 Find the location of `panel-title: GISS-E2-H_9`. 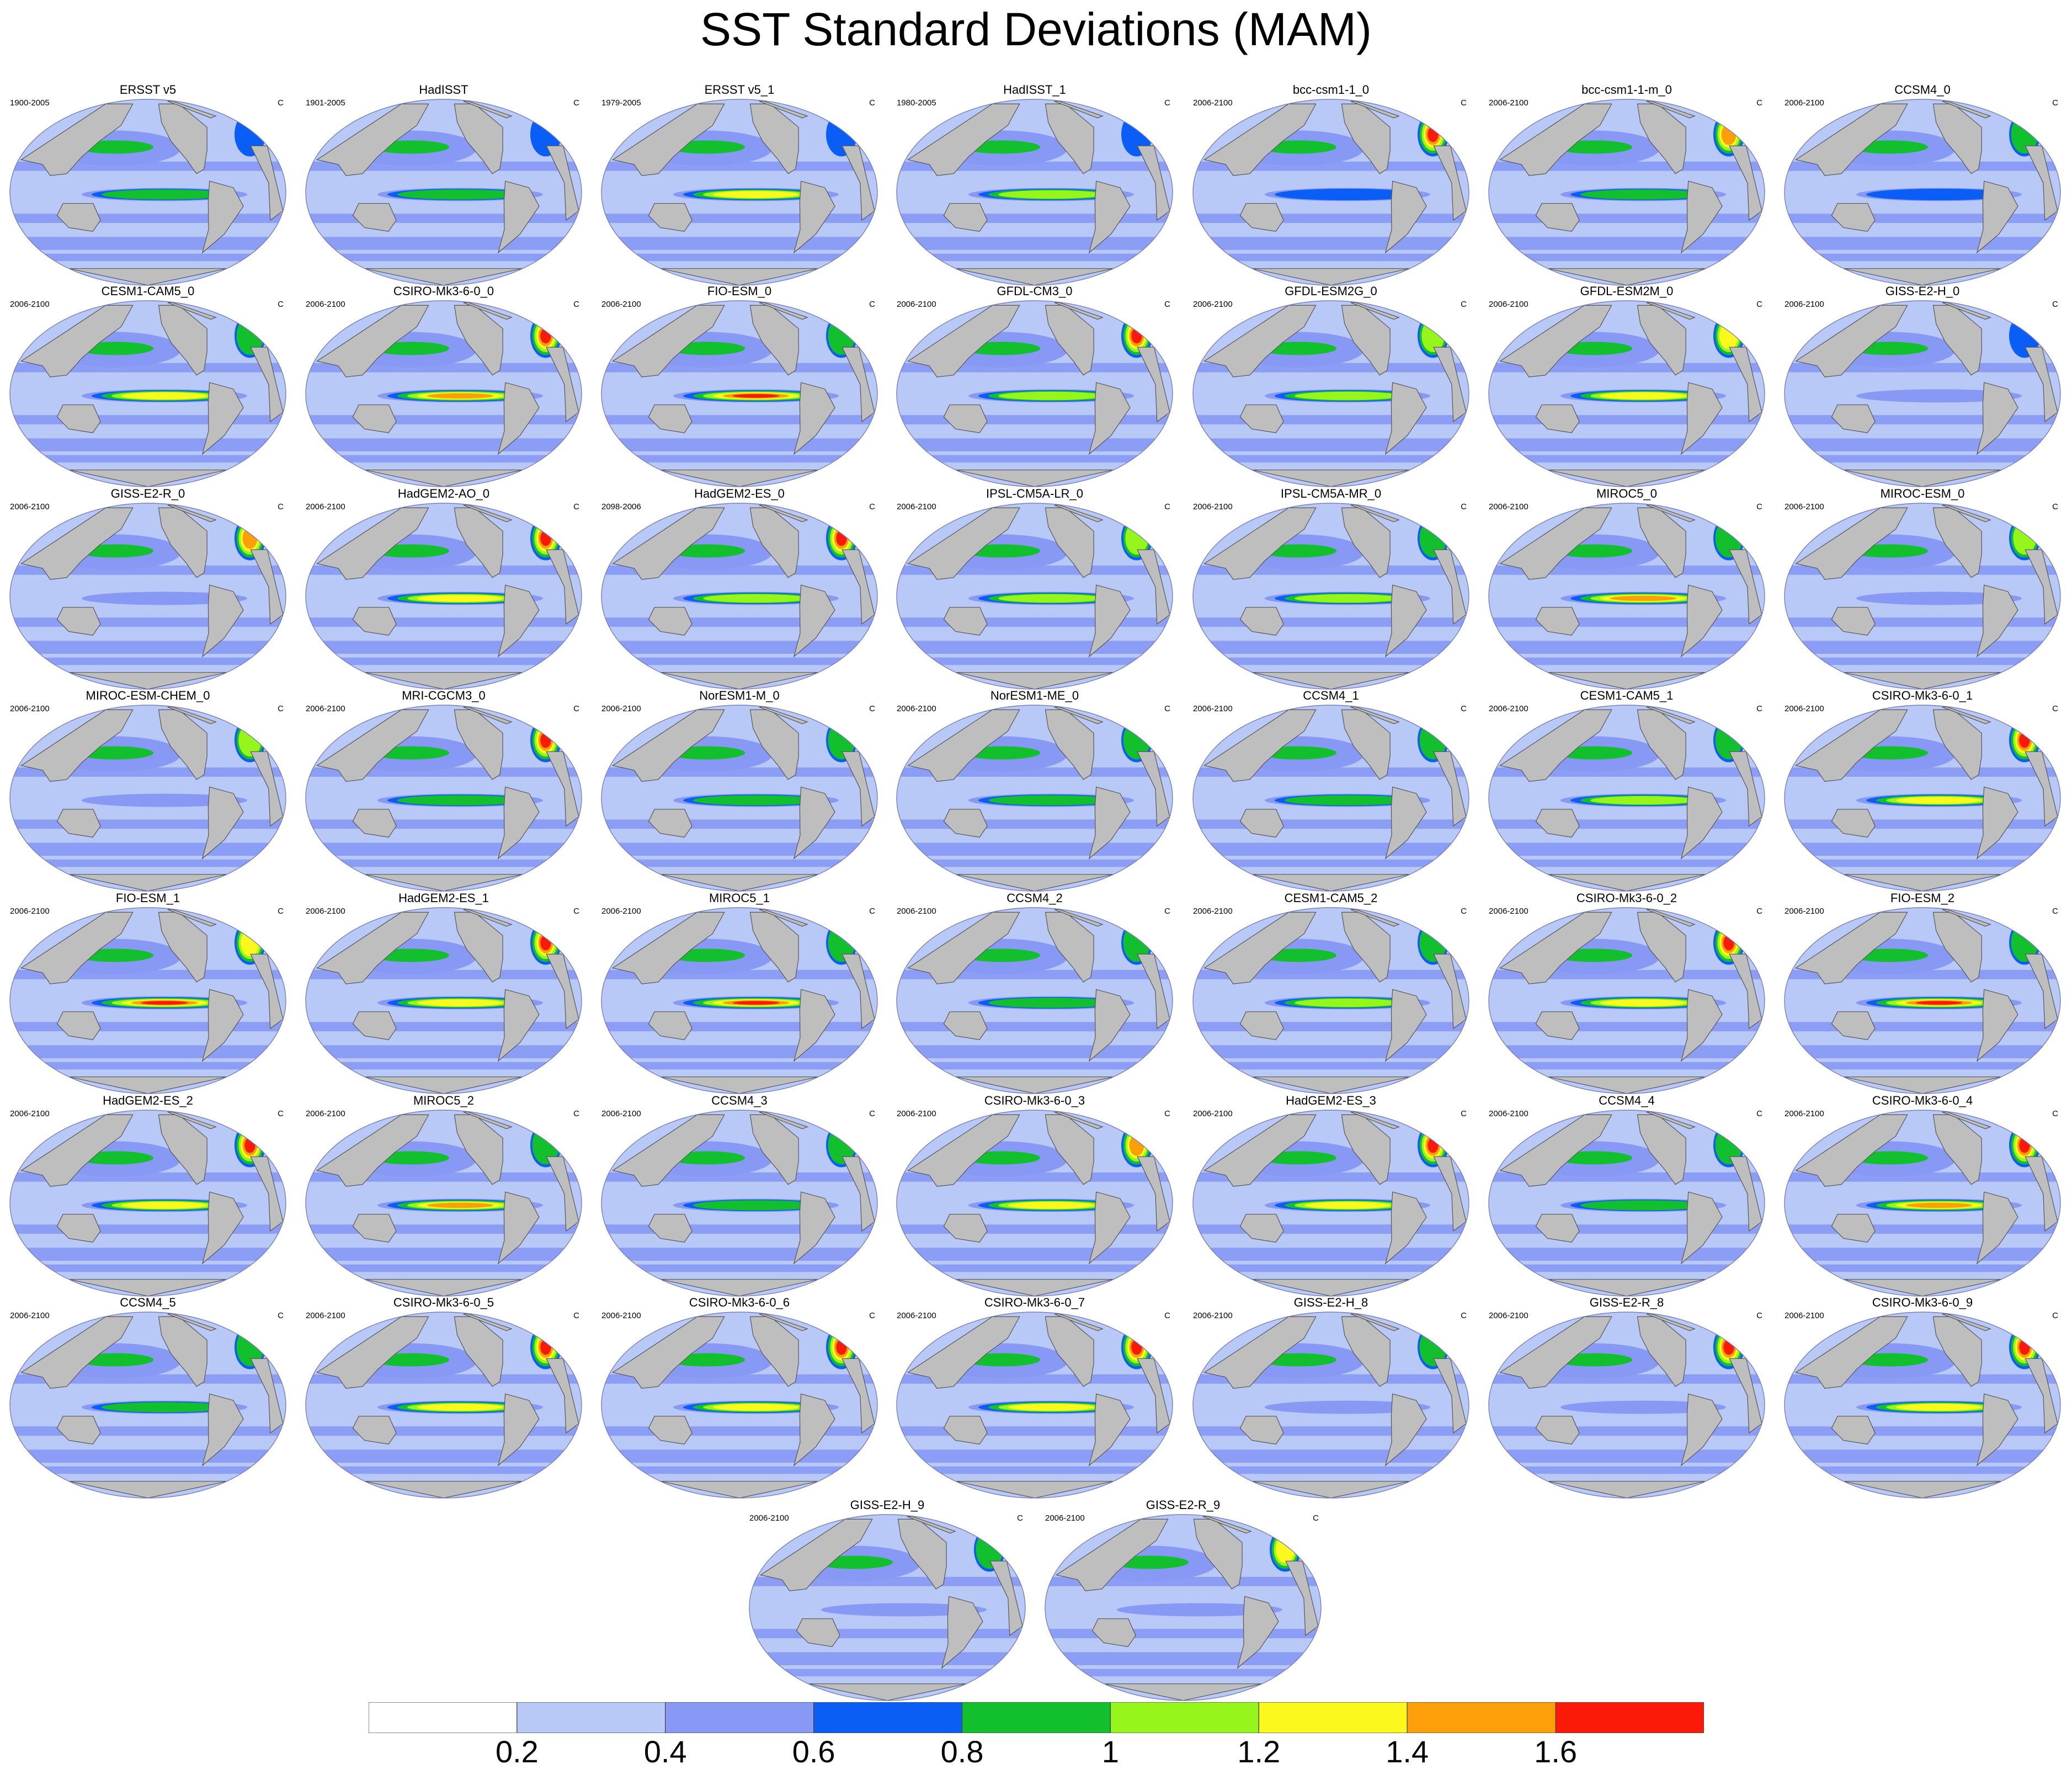

panel-title: GISS-E2-H_9 is located at coordinates (887, 1505).